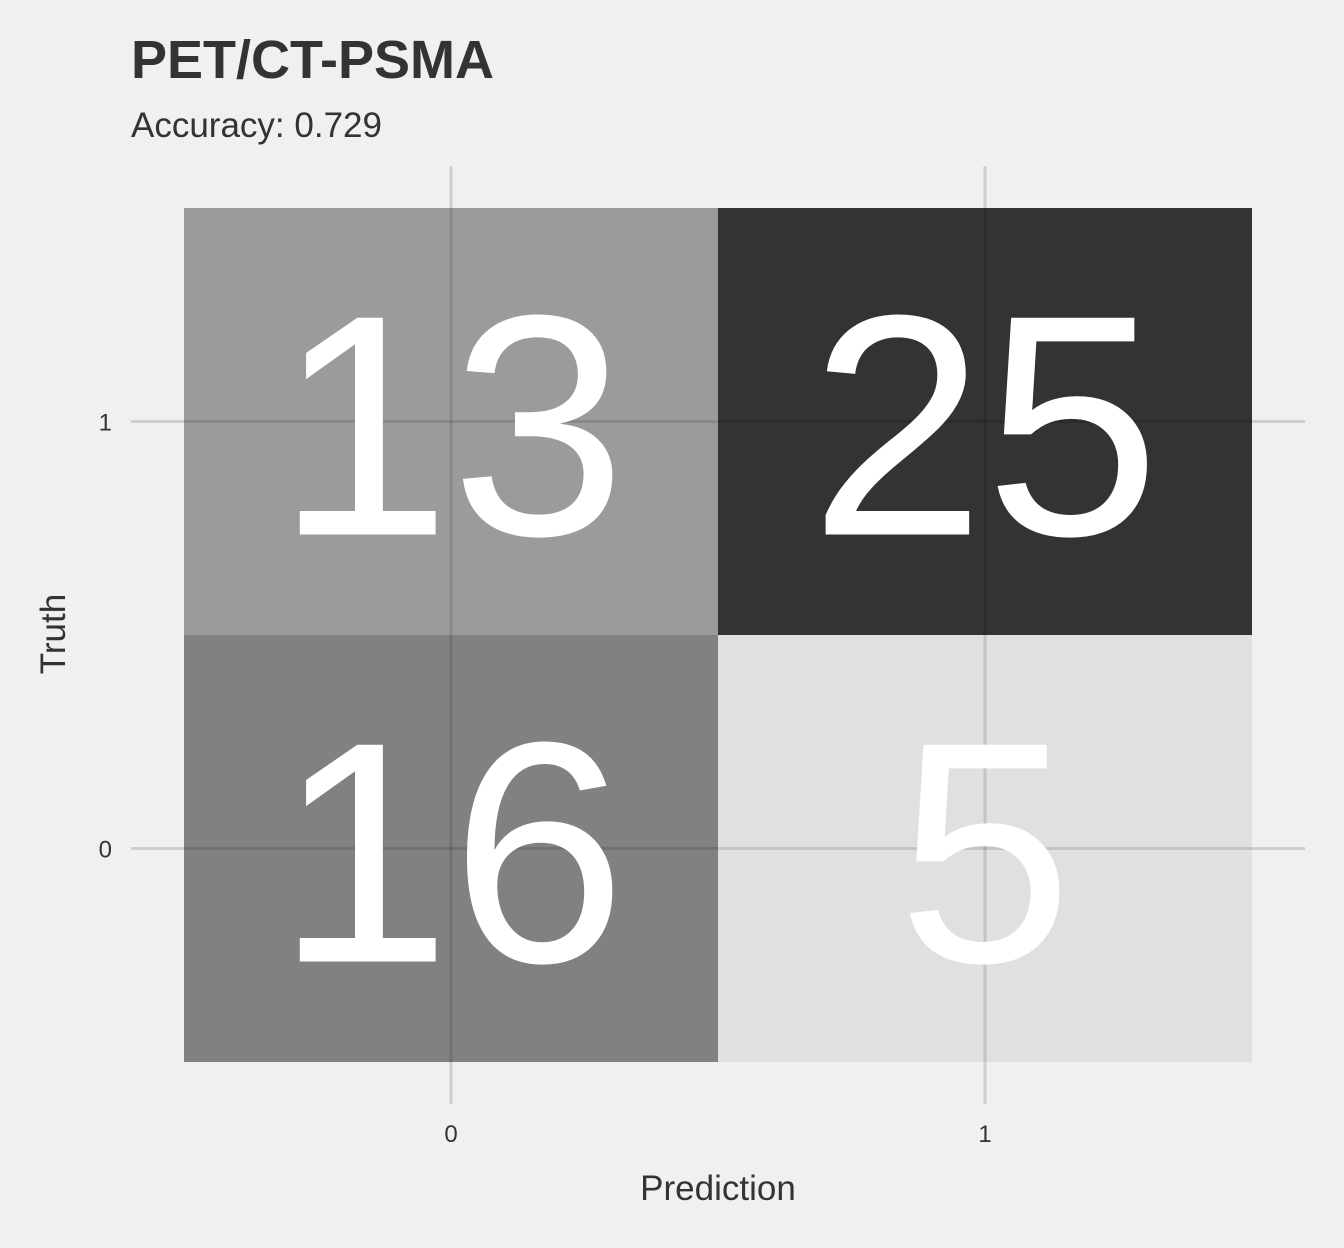 This screenshot has height=1248, width=1344. Describe the element at coordinates (105, 423) in the screenshot. I see `y-tick-label-1: 1` at that location.